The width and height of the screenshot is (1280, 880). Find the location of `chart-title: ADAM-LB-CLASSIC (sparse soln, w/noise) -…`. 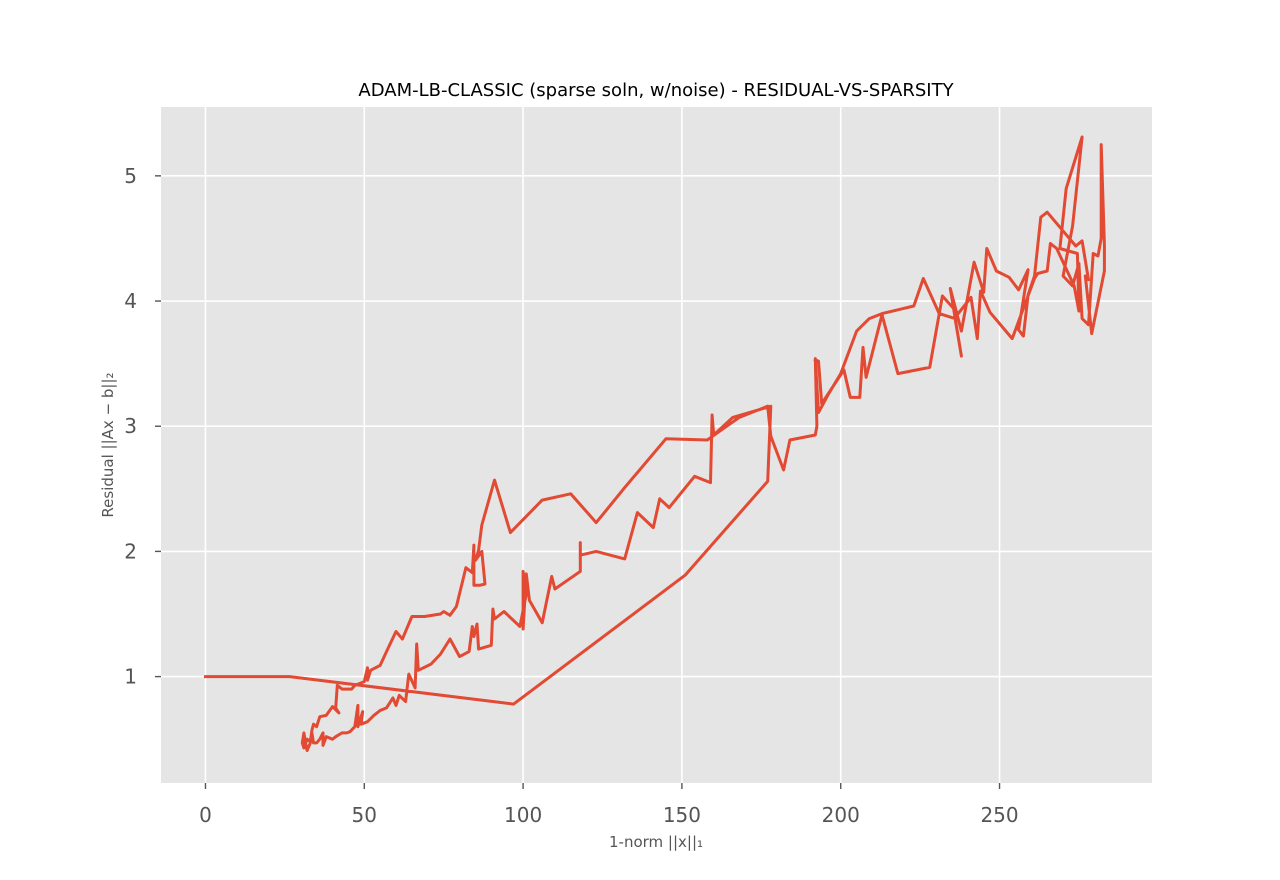

chart-title: ADAM-LB-CLASSIC (sparse soln, w/noise) -… is located at coordinates (656, 90).